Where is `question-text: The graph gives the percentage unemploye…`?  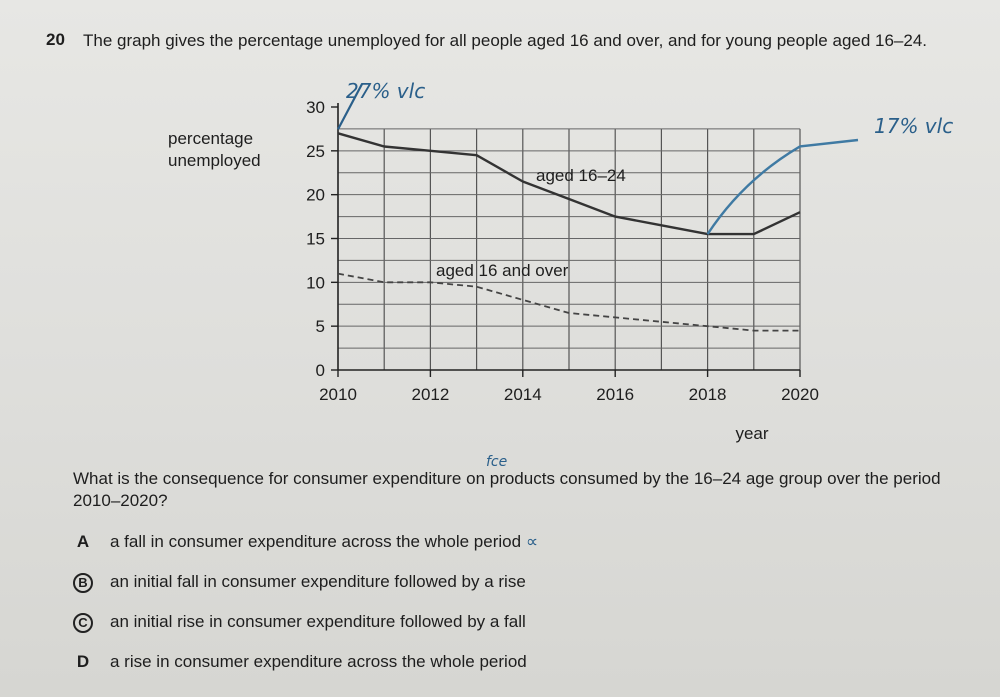
question-text: The graph gives the percentage unemploye… is located at coordinates (505, 40).